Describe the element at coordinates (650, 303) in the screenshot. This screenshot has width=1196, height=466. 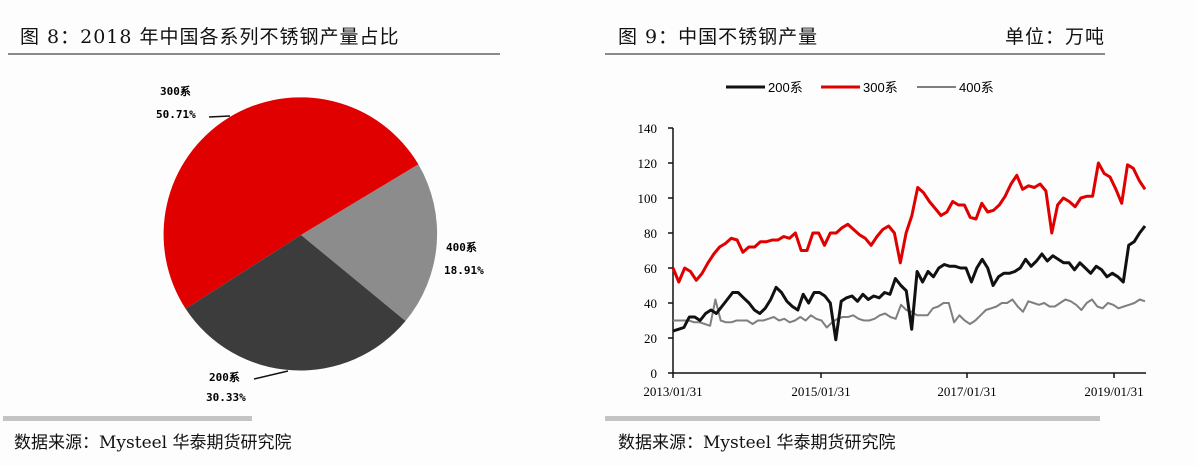
I see `svg-text: 40` at that location.